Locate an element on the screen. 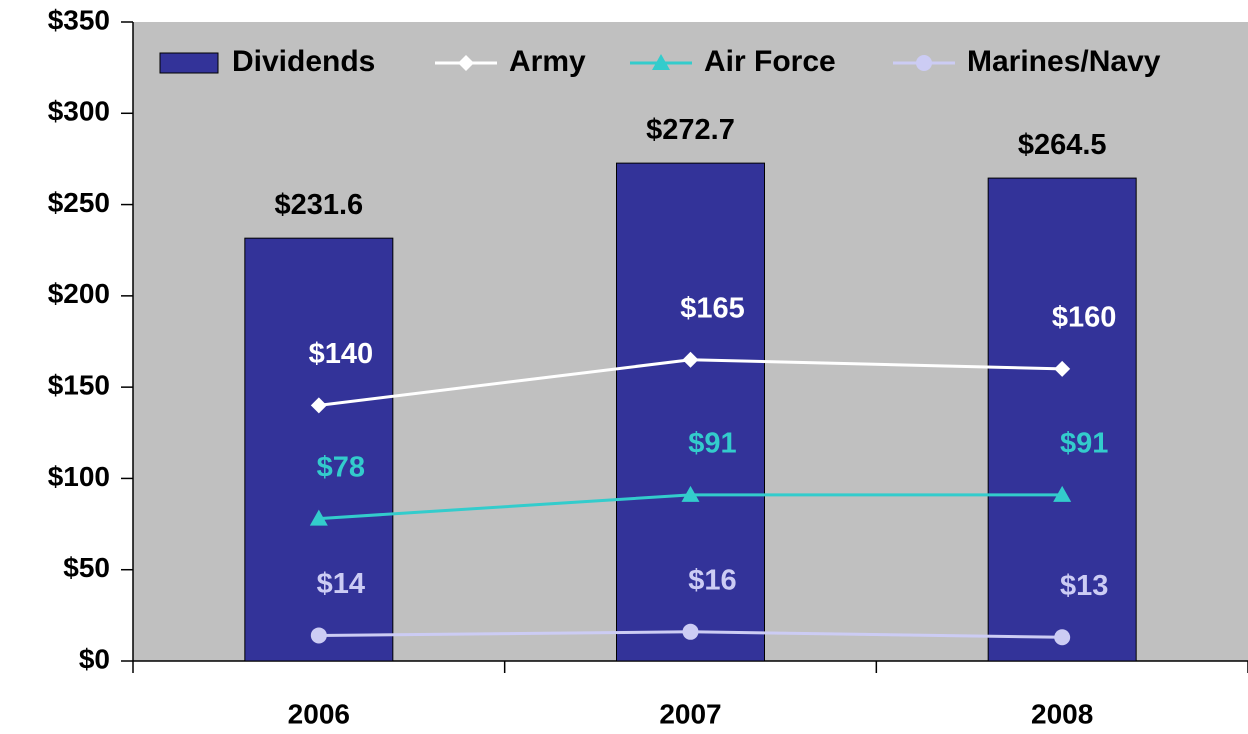 This screenshot has height=734, width=1248. y-tick-label: $200 is located at coordinates (79, 293).